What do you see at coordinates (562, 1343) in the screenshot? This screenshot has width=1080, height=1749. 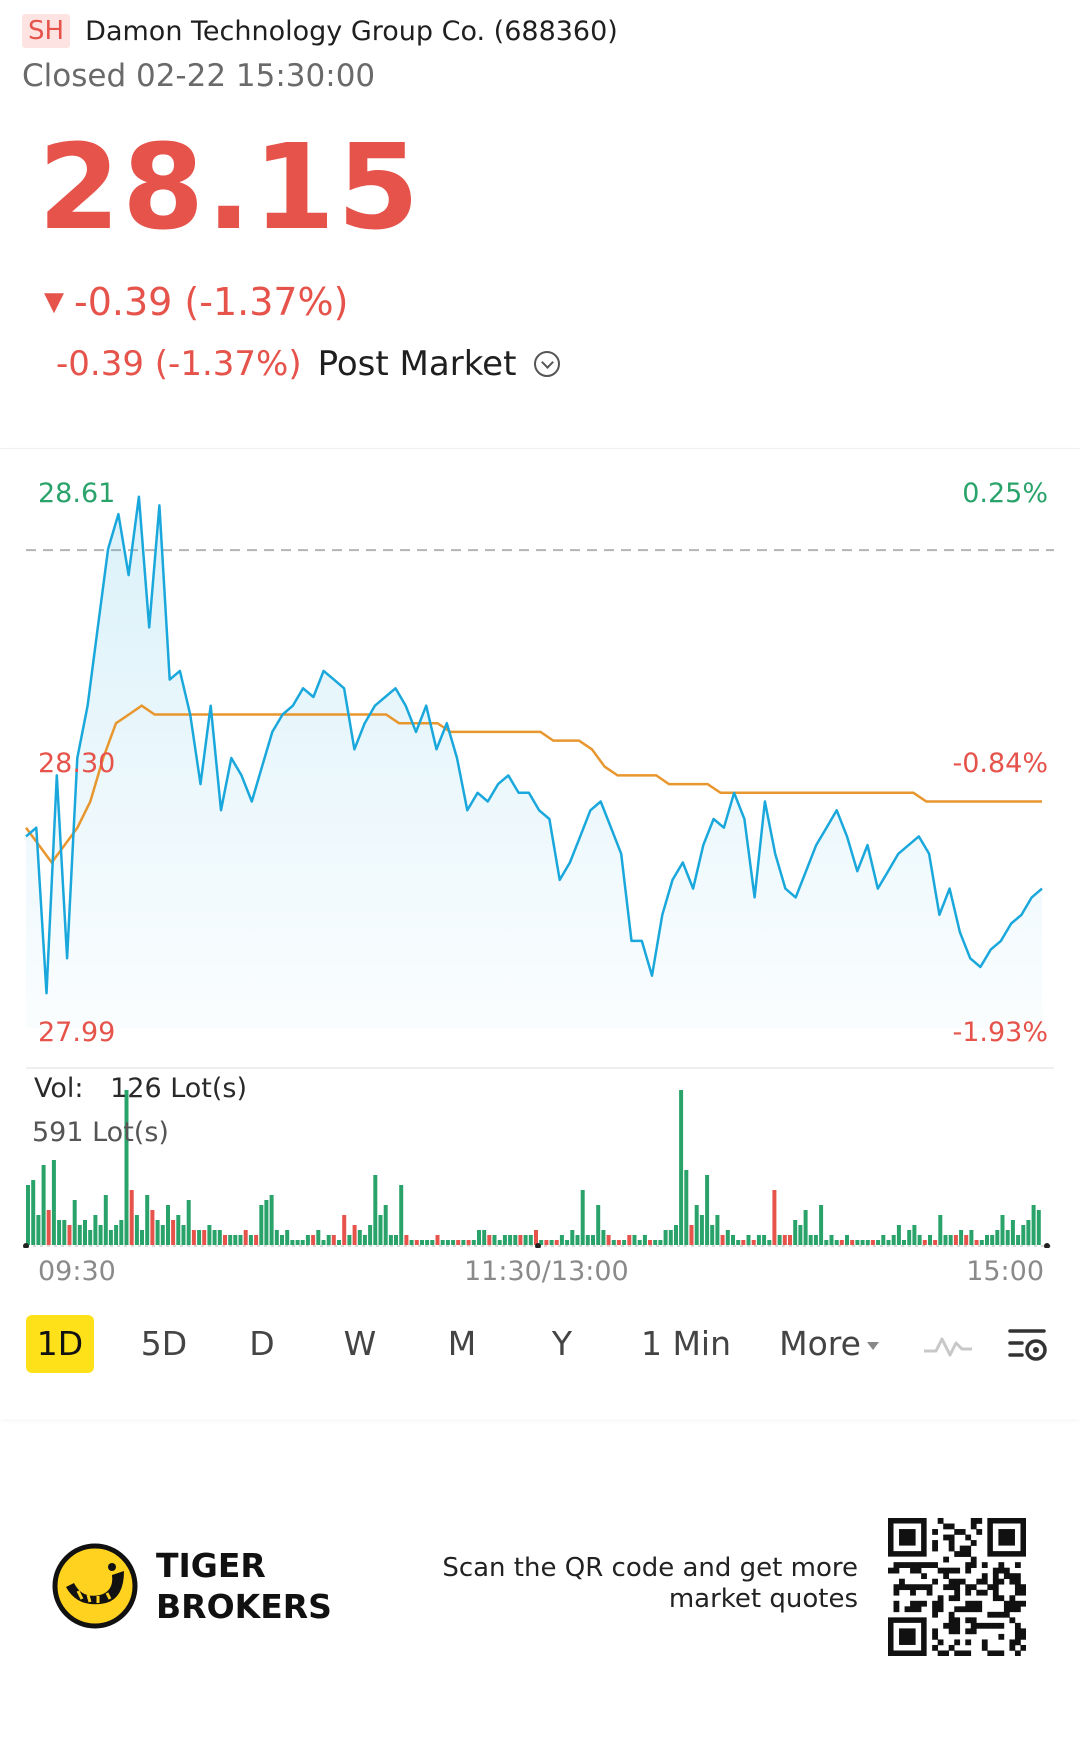 I see `tab-y: Y` at bounding box center [562, 1343].